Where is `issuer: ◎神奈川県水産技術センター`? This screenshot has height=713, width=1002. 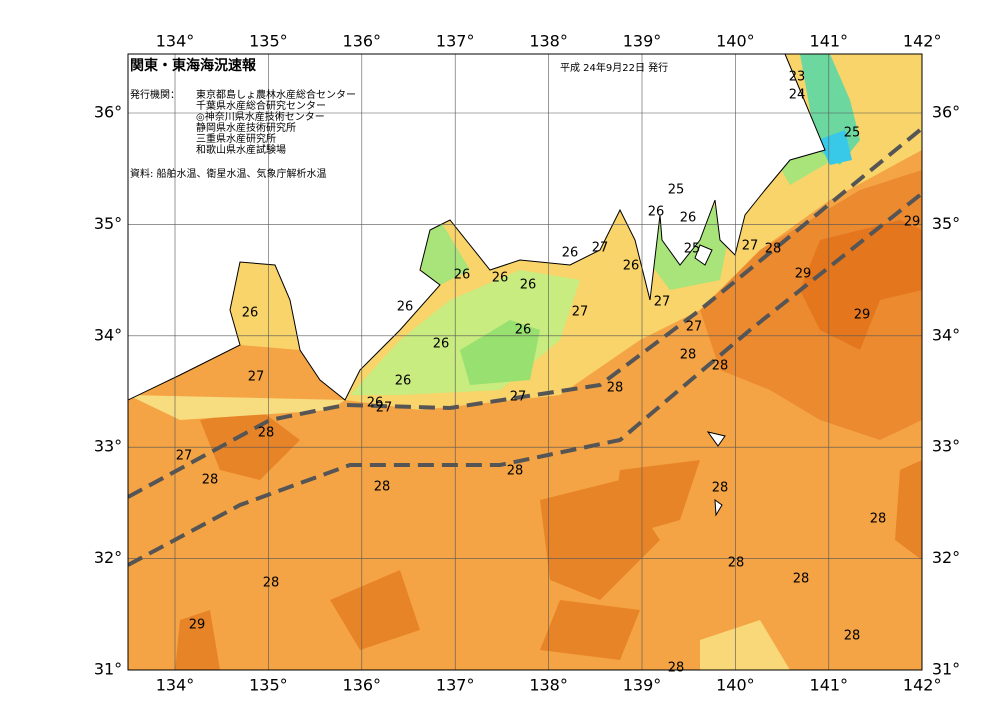
issuer: ◎神奈川県水産技術センター is located at coordinates (260, 116).